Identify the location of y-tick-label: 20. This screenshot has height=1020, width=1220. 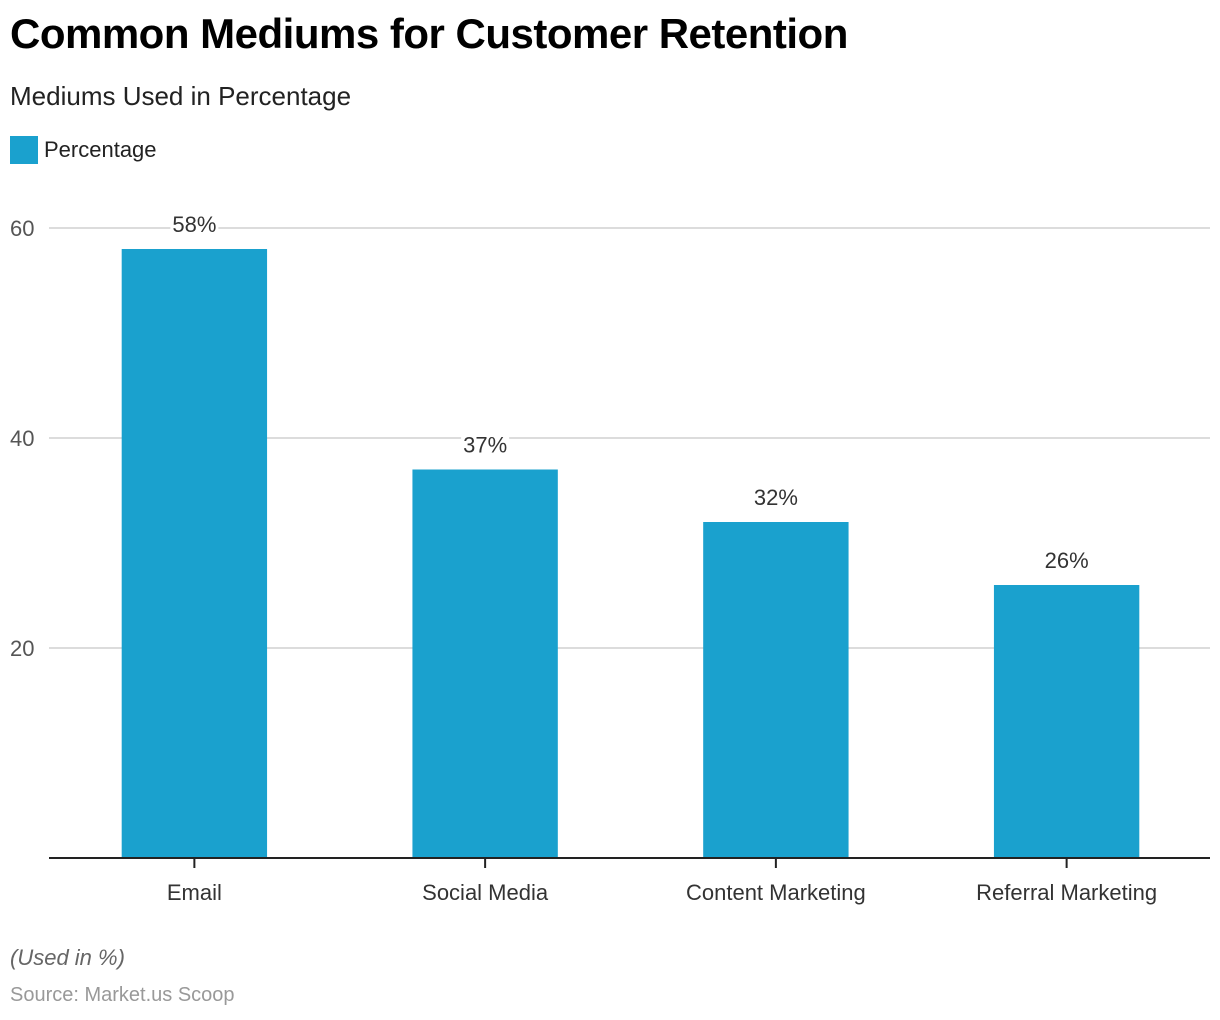
(22, 648).